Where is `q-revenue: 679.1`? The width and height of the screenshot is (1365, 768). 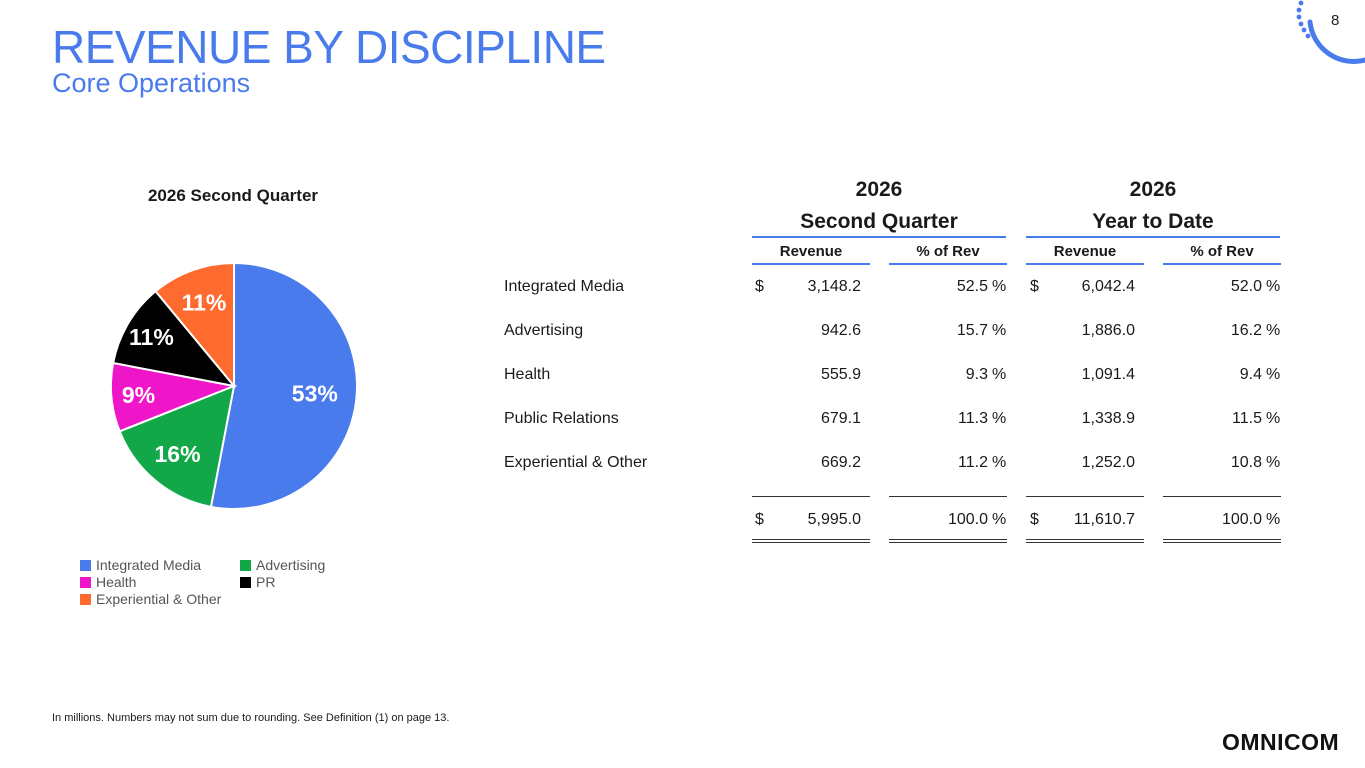 q-revenue: 679.1 is located at coordinates (840, 418).